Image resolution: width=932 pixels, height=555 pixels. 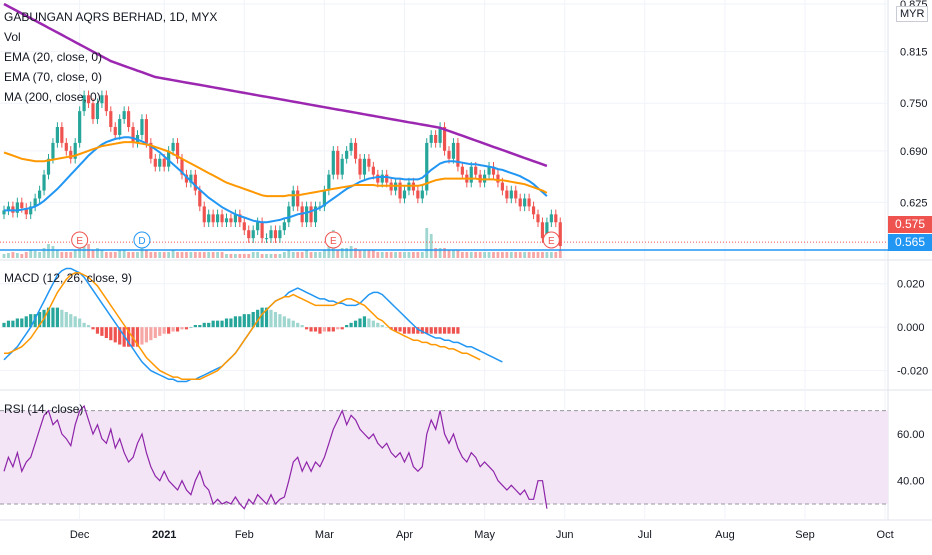 I want to click on legend-ema20: EMA (20, close, 0), so click(x=53, y=57).